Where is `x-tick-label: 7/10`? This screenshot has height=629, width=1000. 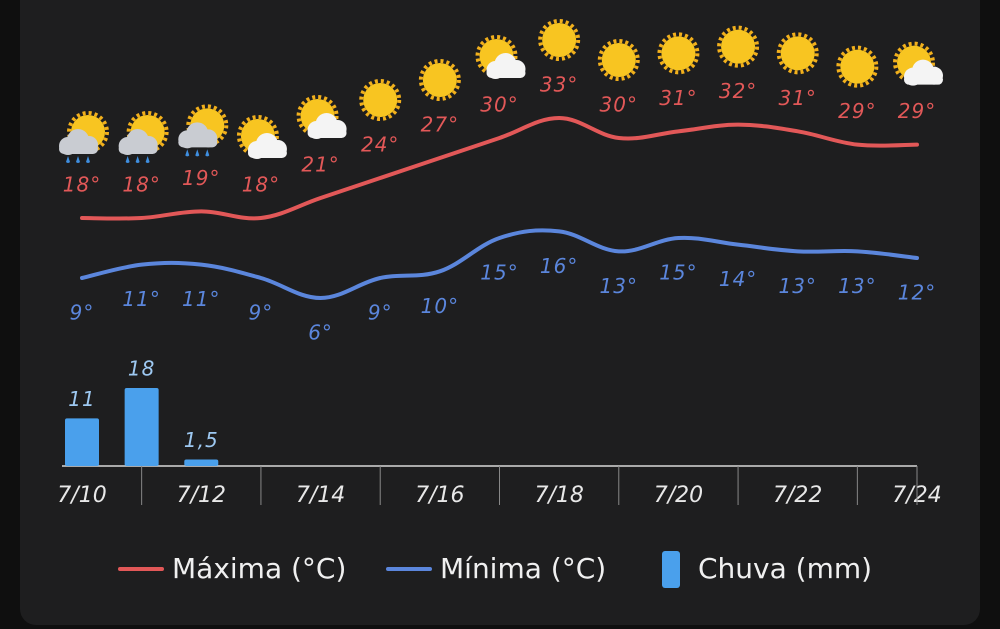
x-tick-label: 7/10 is located at coordinates (81, 495).